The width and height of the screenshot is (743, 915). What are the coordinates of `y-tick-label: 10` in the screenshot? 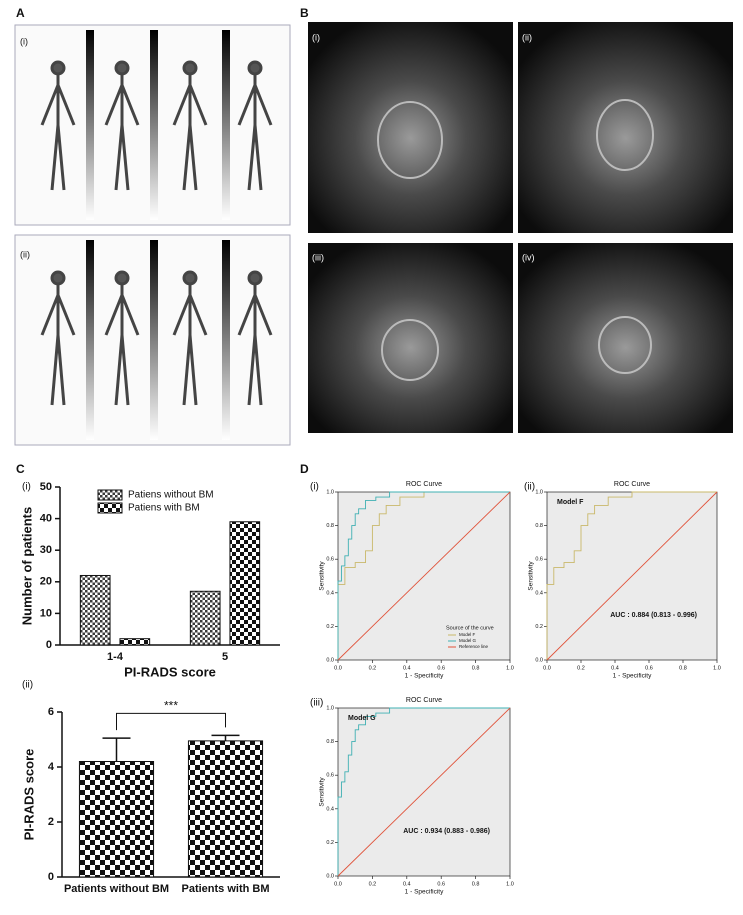 It's located at (46, 613).